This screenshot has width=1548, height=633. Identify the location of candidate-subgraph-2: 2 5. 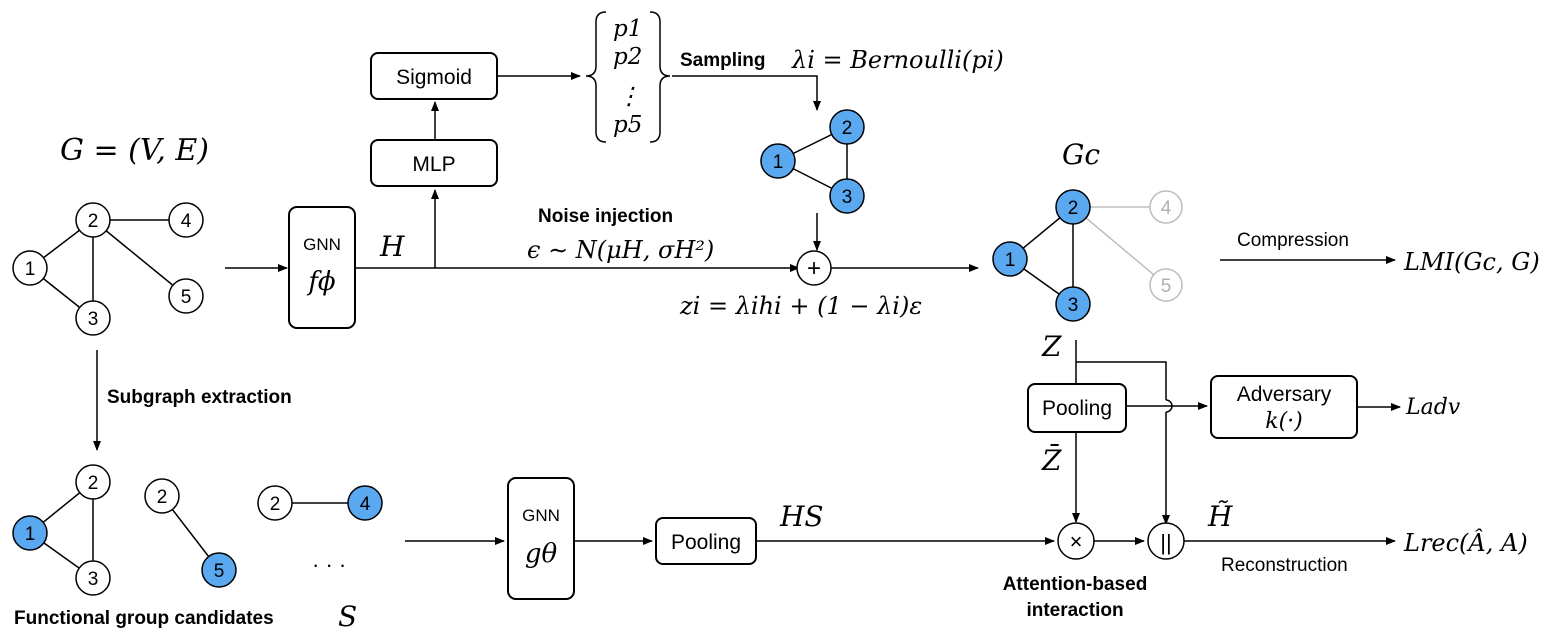
(190, 533).